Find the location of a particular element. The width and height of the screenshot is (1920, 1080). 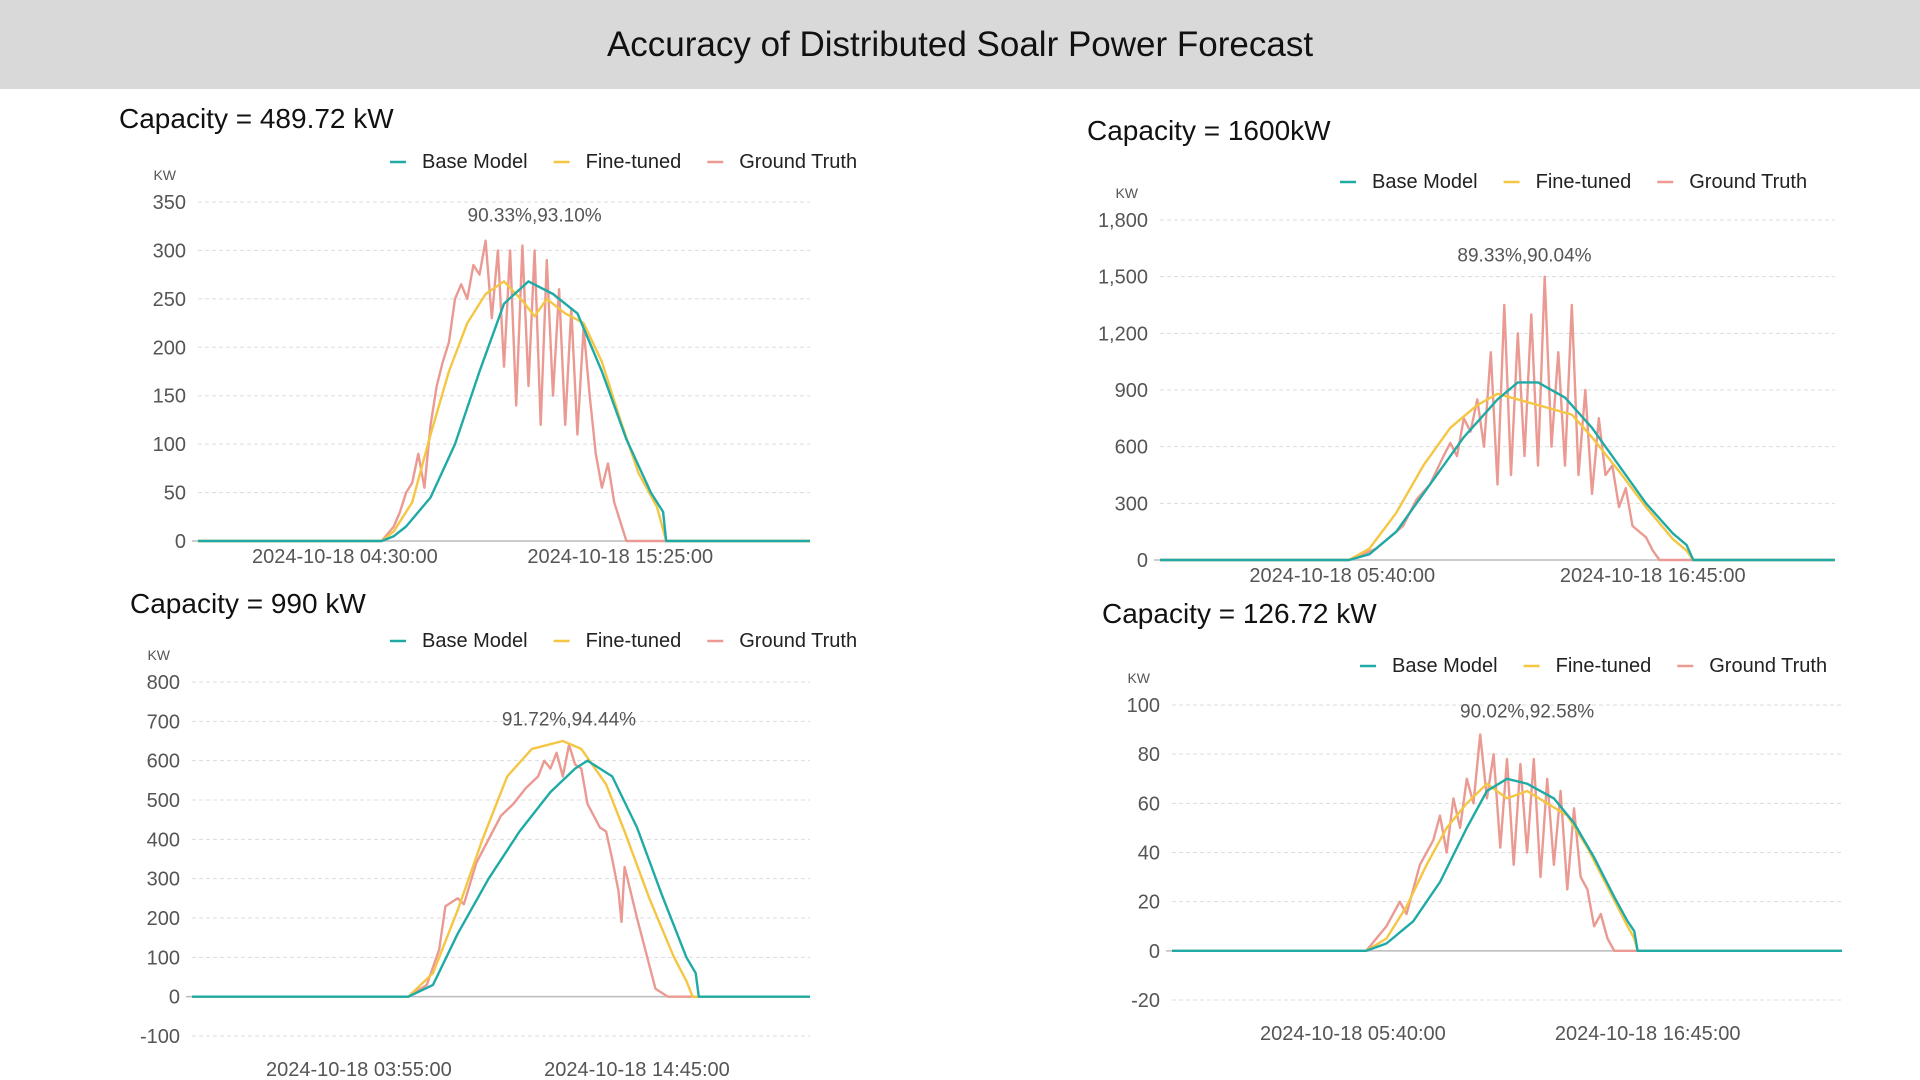

y-tick-label: 500 is located at coordinates (163, 801).